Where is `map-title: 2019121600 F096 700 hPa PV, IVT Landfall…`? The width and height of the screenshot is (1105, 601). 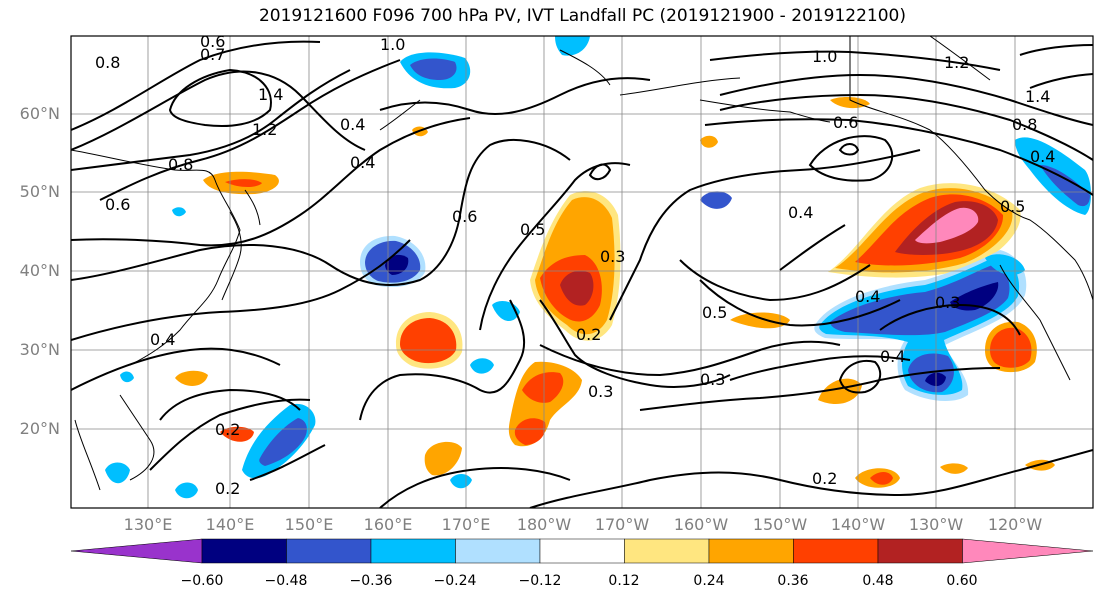
map-title: 2019121600 F096 700 hPa PV, IVT Landfall… is located at coordinates (582, 16).